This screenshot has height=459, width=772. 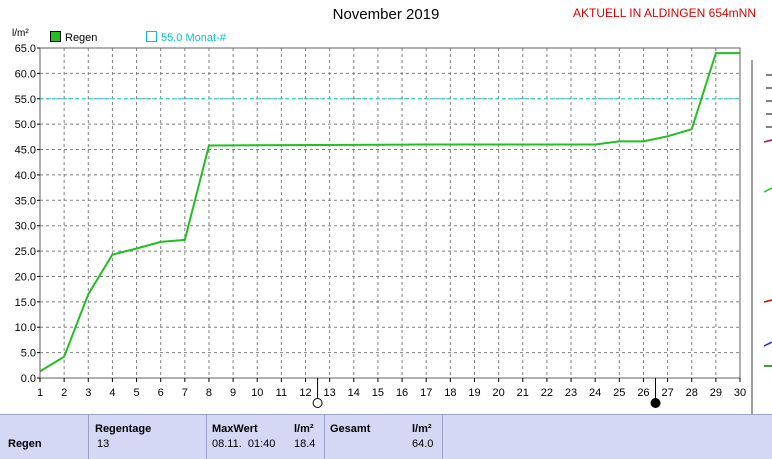 I want to click on stats-cell-gesamt: Gesamt l/m² 64.0, so click(x=383, y=437).